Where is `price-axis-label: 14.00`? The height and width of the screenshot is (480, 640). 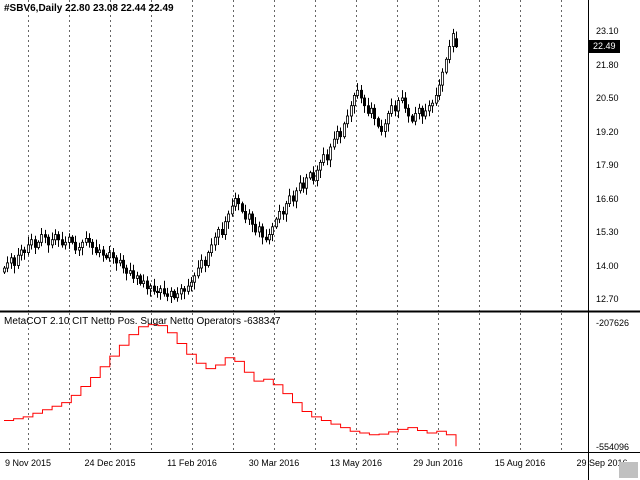
price-axis-label: 14.00 is located at coordinates (607, 265).